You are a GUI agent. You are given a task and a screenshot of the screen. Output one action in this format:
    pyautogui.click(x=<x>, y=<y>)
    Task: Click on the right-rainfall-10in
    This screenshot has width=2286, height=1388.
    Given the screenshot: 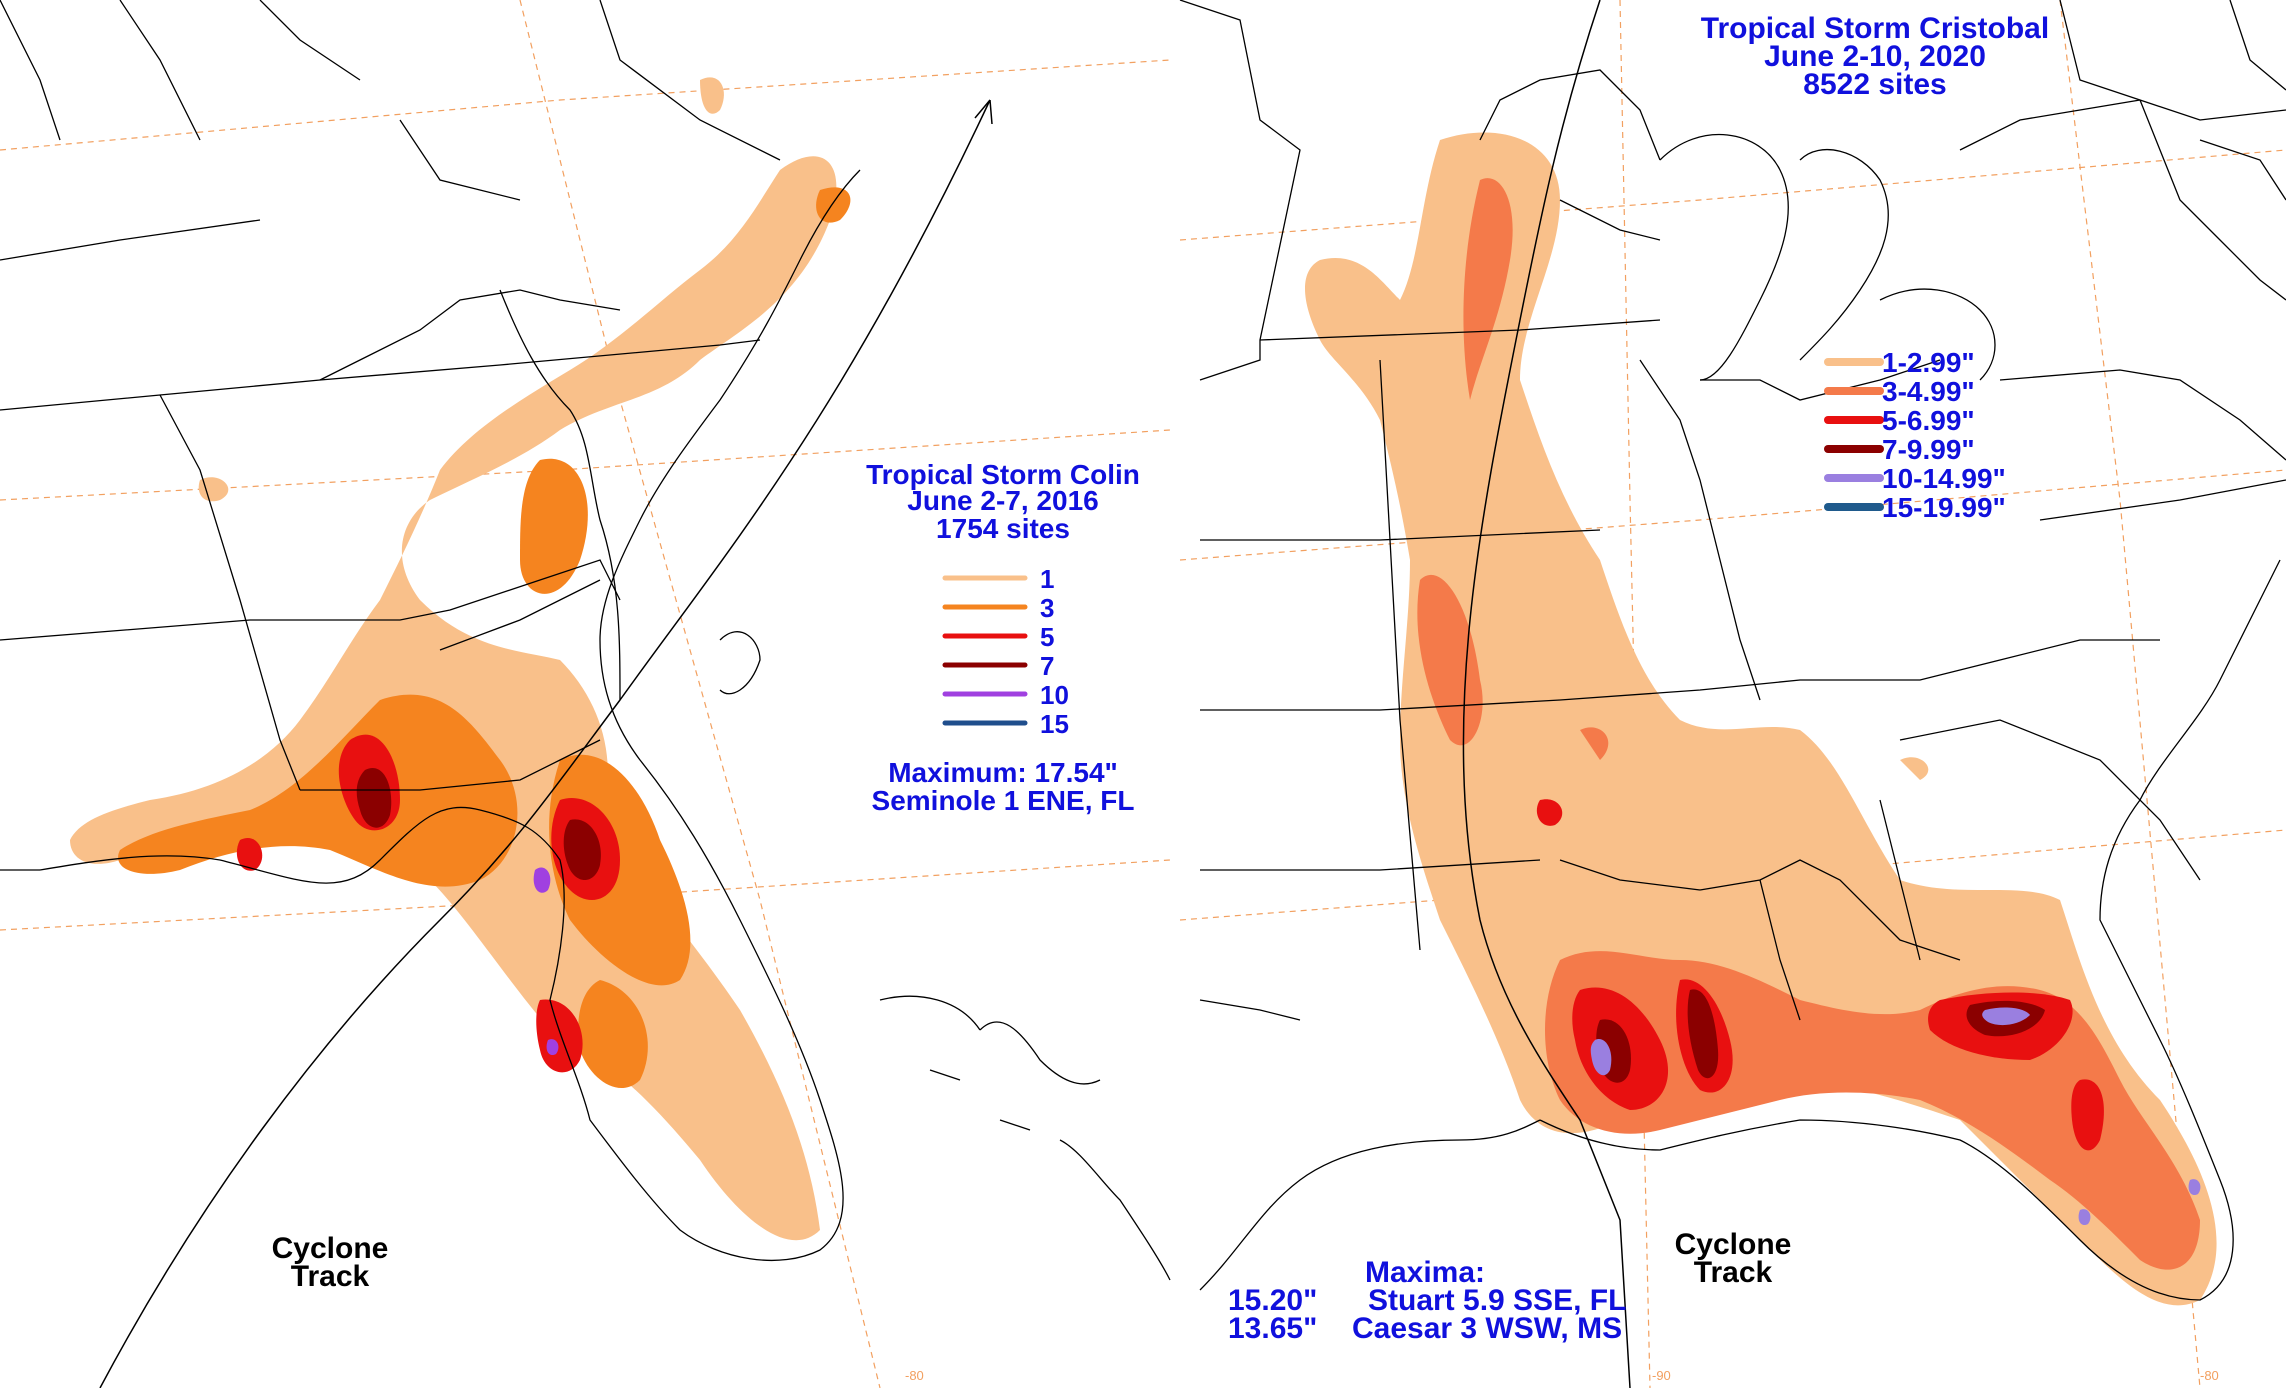 What is the action you would take?
    pyautogui.click(x=1895, y=1116)
    